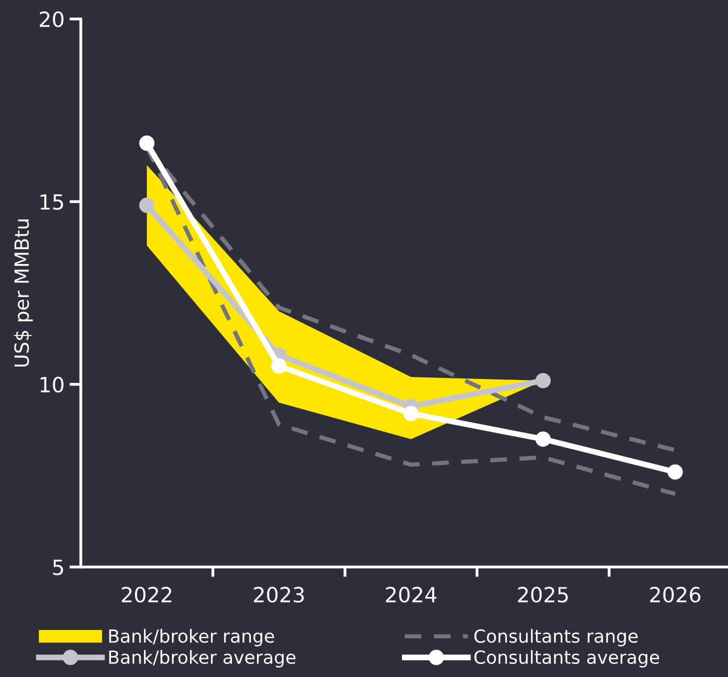 This screenshot has height=677, width=728. I want to click on x-tick-label: 2024, so click(411, 594).